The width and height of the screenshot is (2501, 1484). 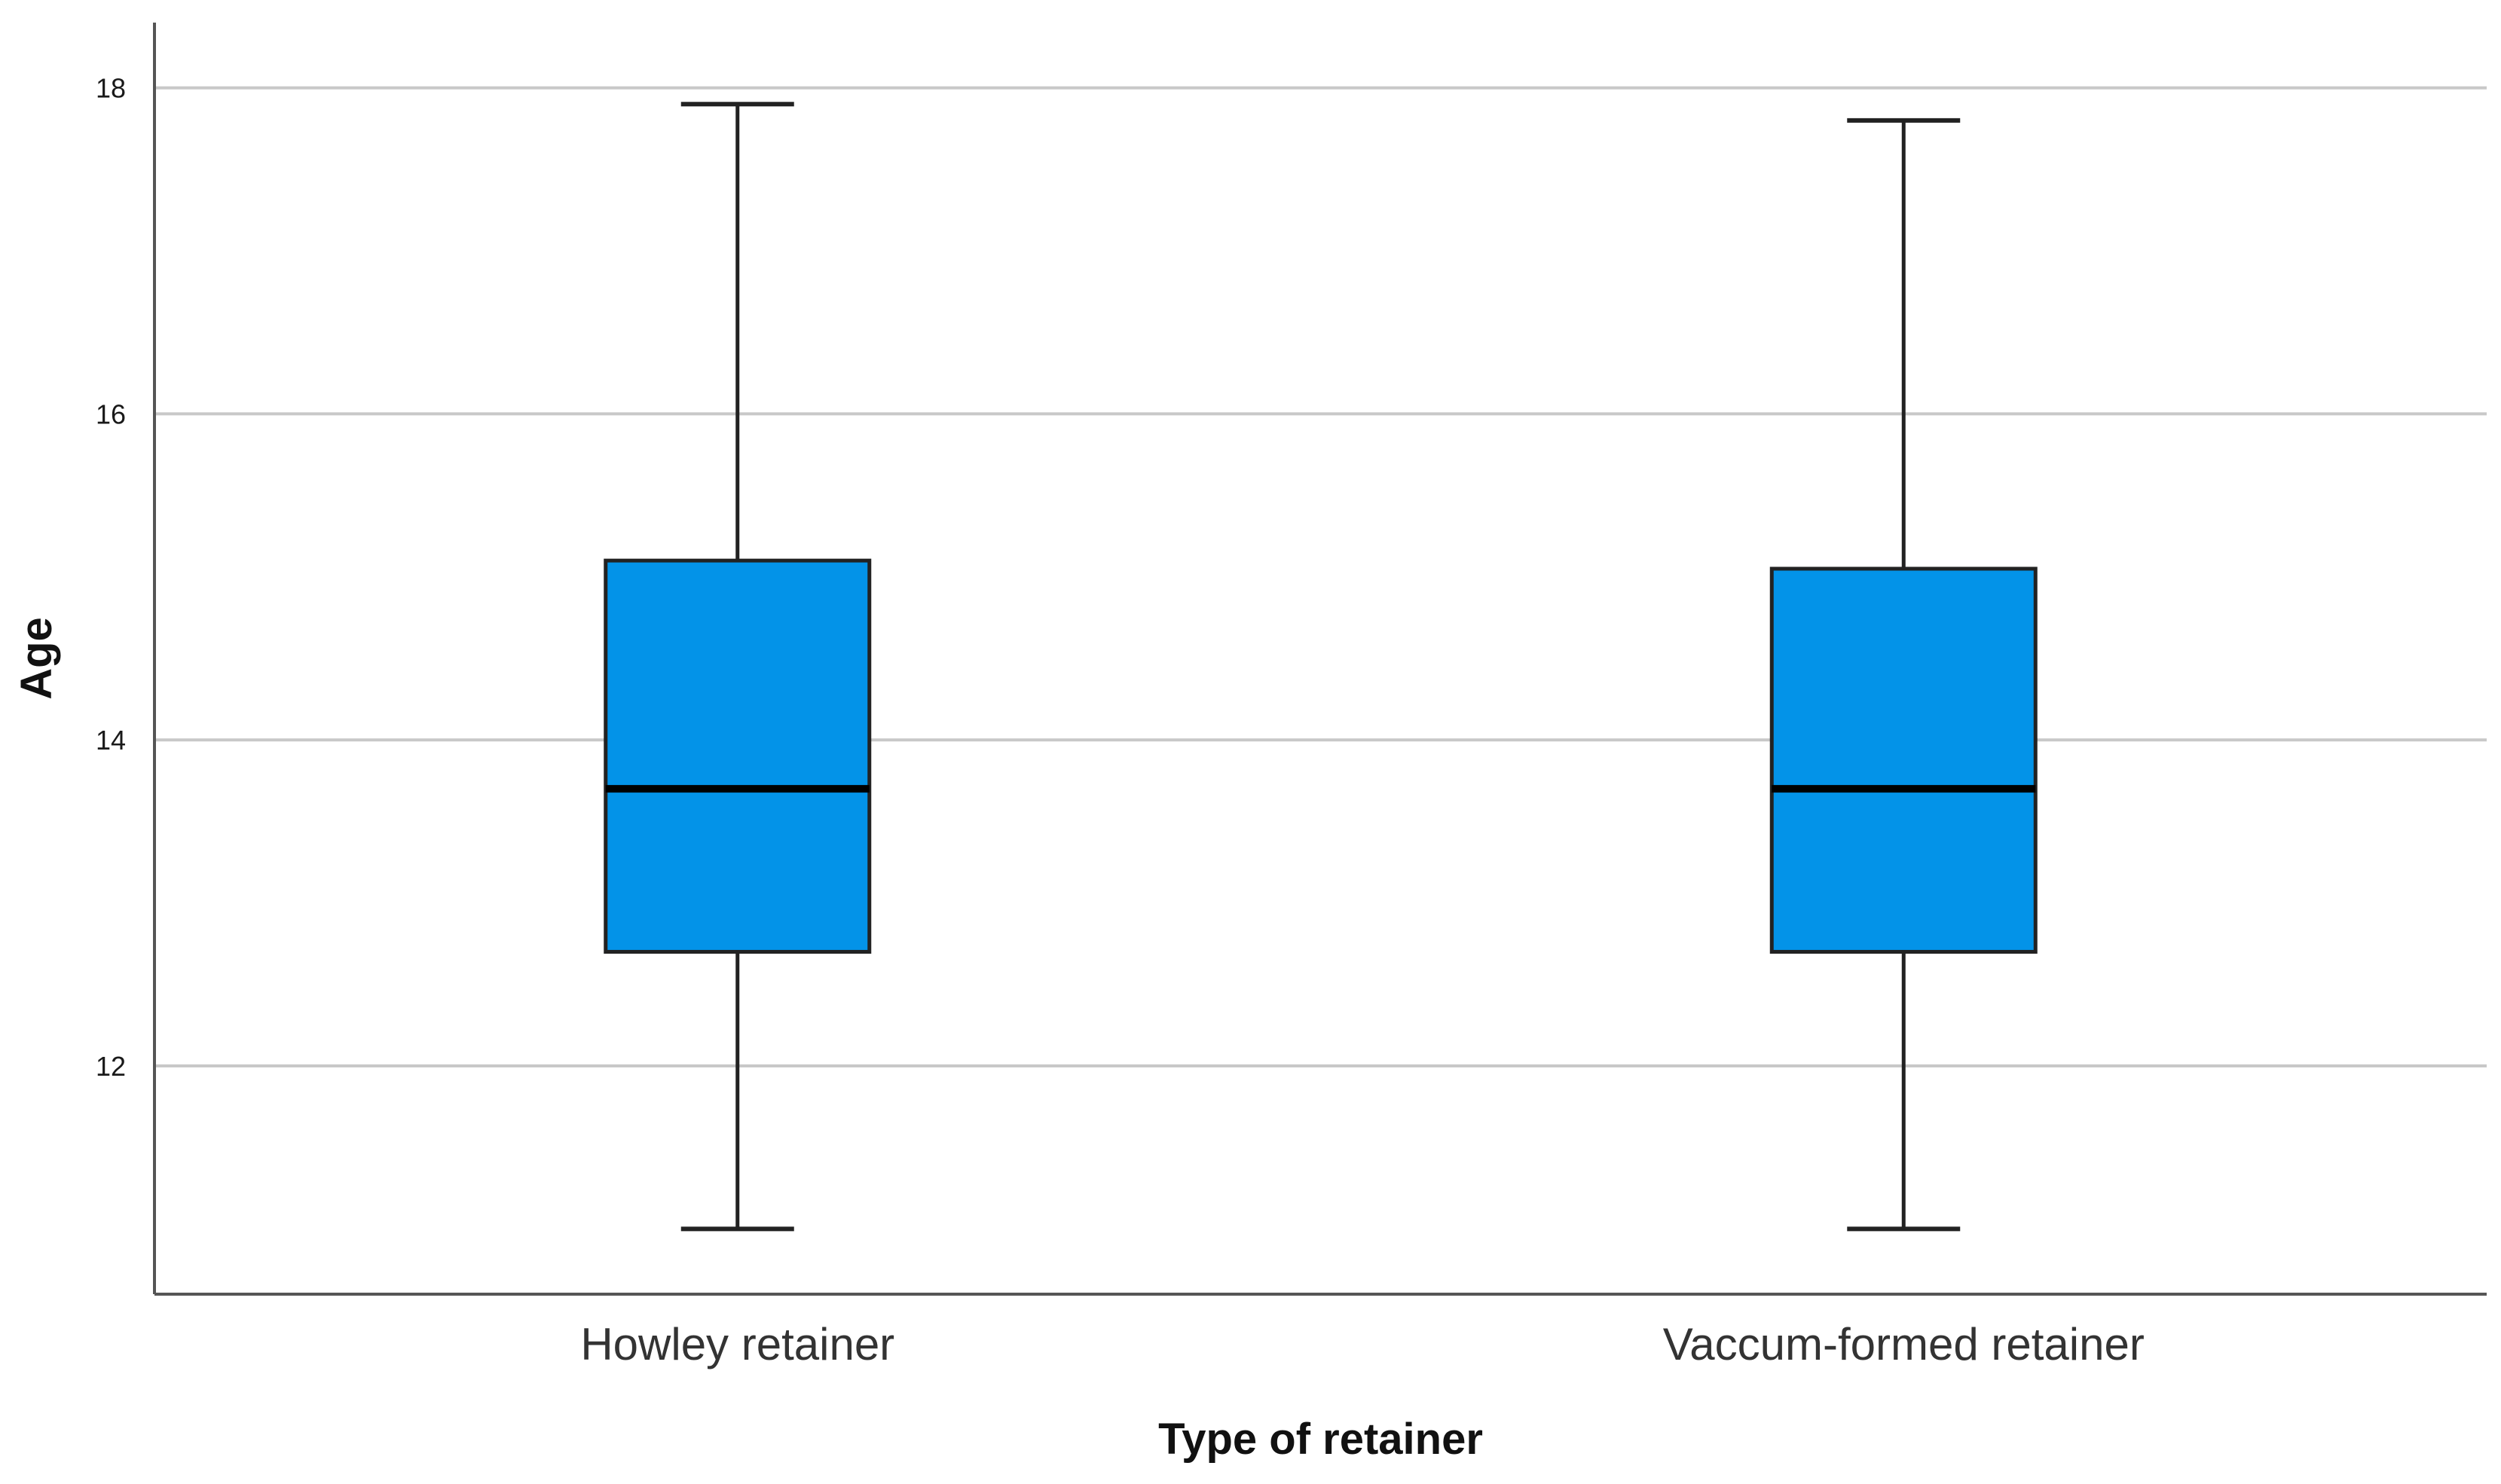 What do you see at coordinates (1320, 1439) in the screenshot?
I see `x-axis-title: Type of retainer` at bounding box center [1320, 1439].